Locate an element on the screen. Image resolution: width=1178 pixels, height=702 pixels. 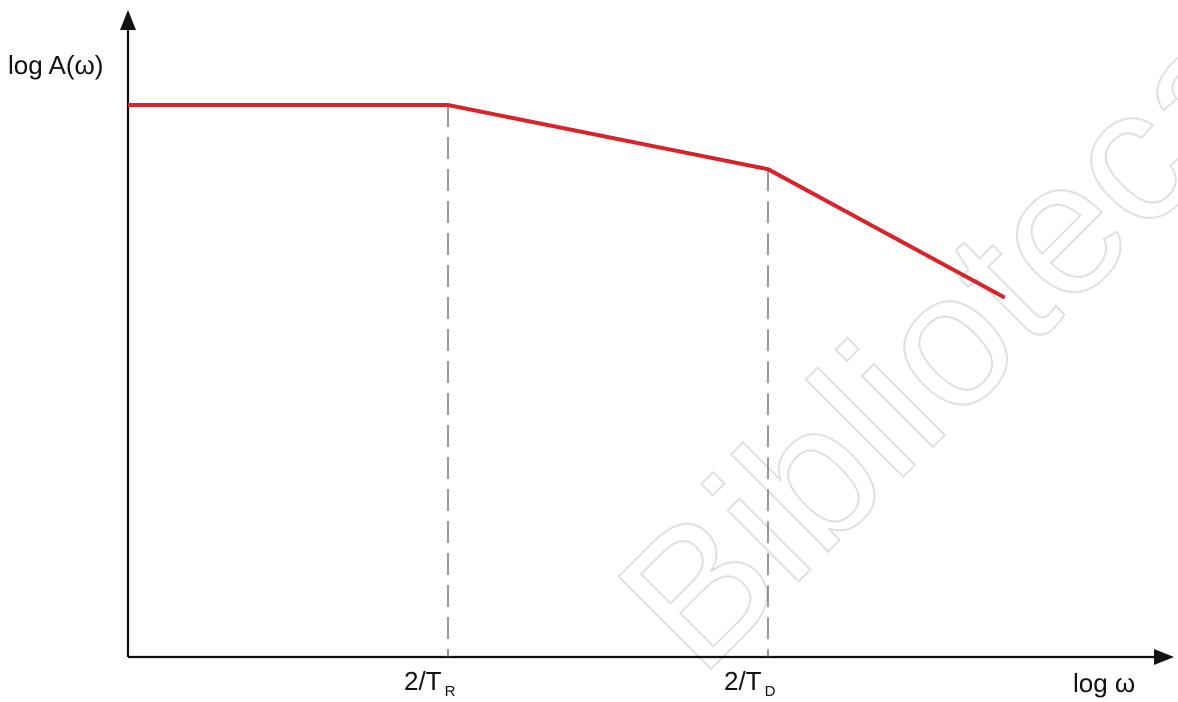
x-tick-label-subscript: D is located at coordinates (770, 691).